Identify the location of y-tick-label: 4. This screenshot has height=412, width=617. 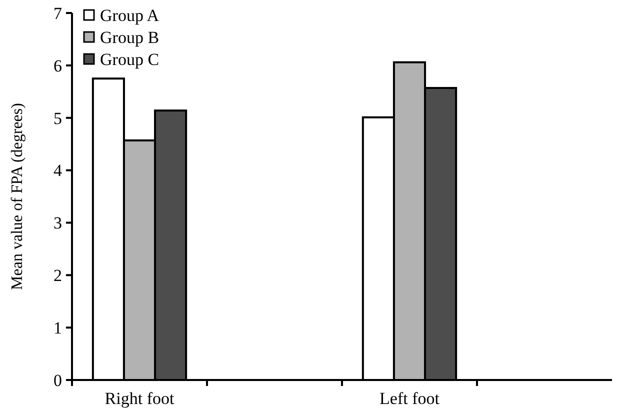
(58, 170).